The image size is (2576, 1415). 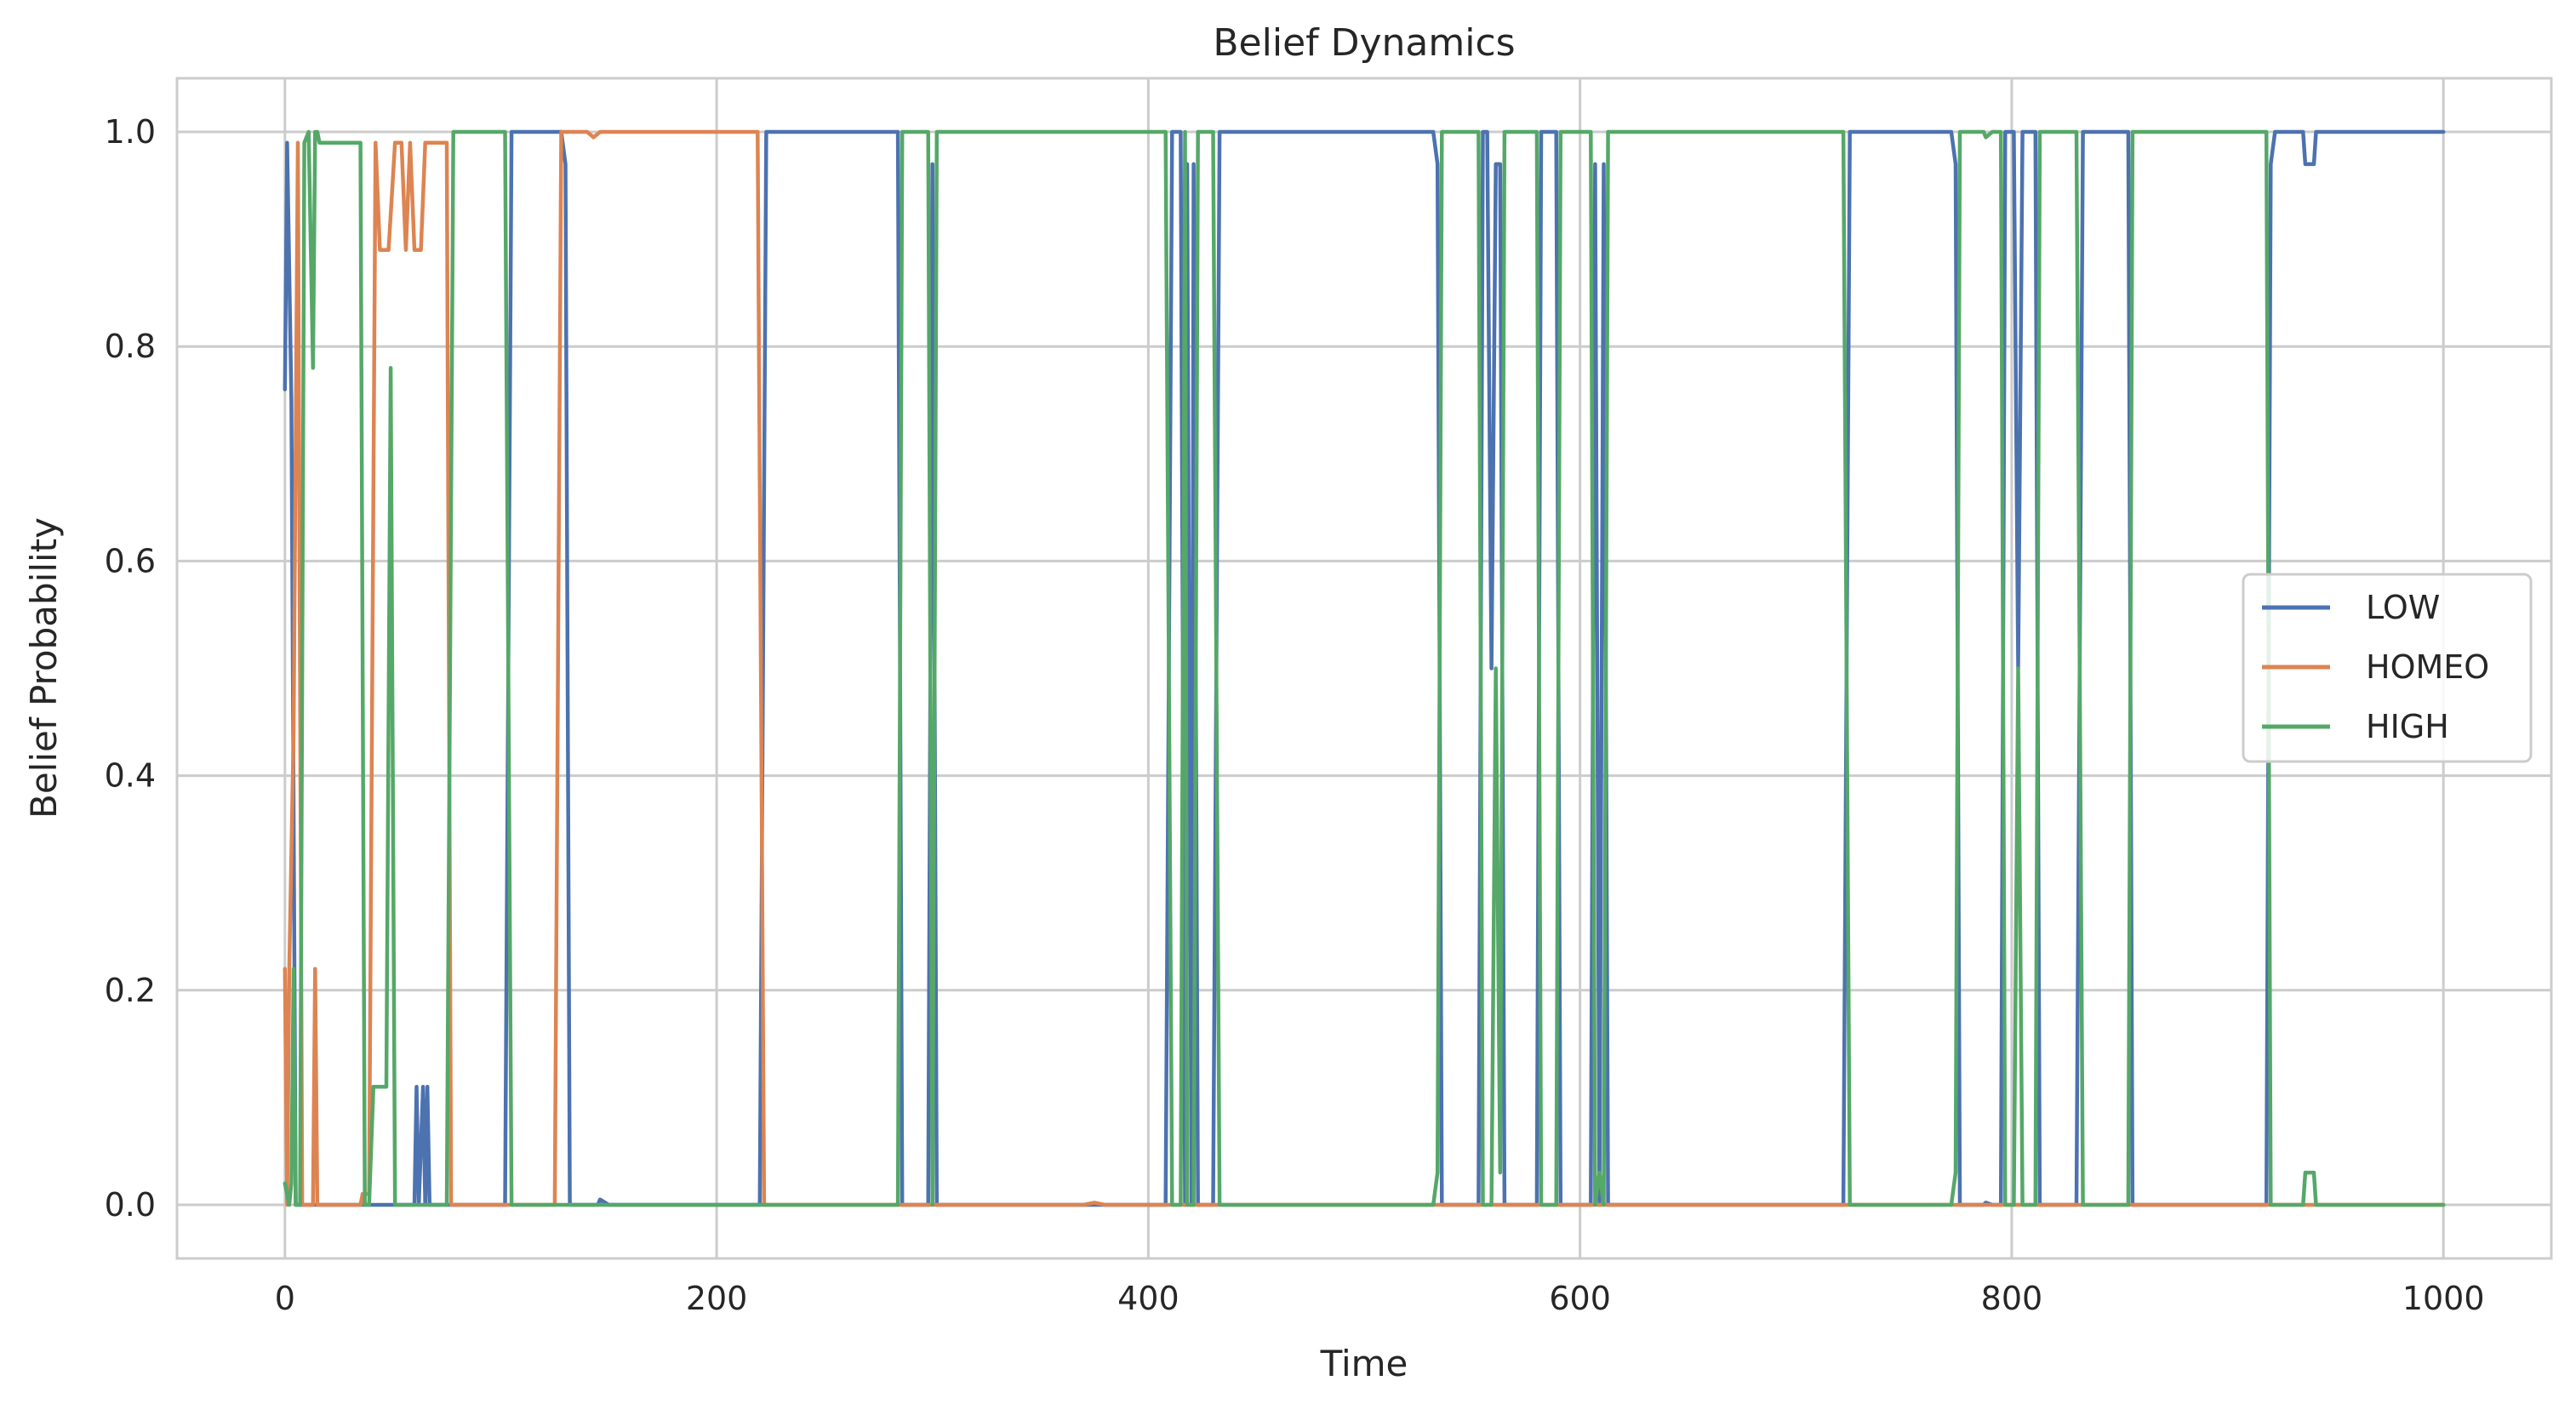 I want to click on y-tick-label: 0.8, so click(x=130, y=346).